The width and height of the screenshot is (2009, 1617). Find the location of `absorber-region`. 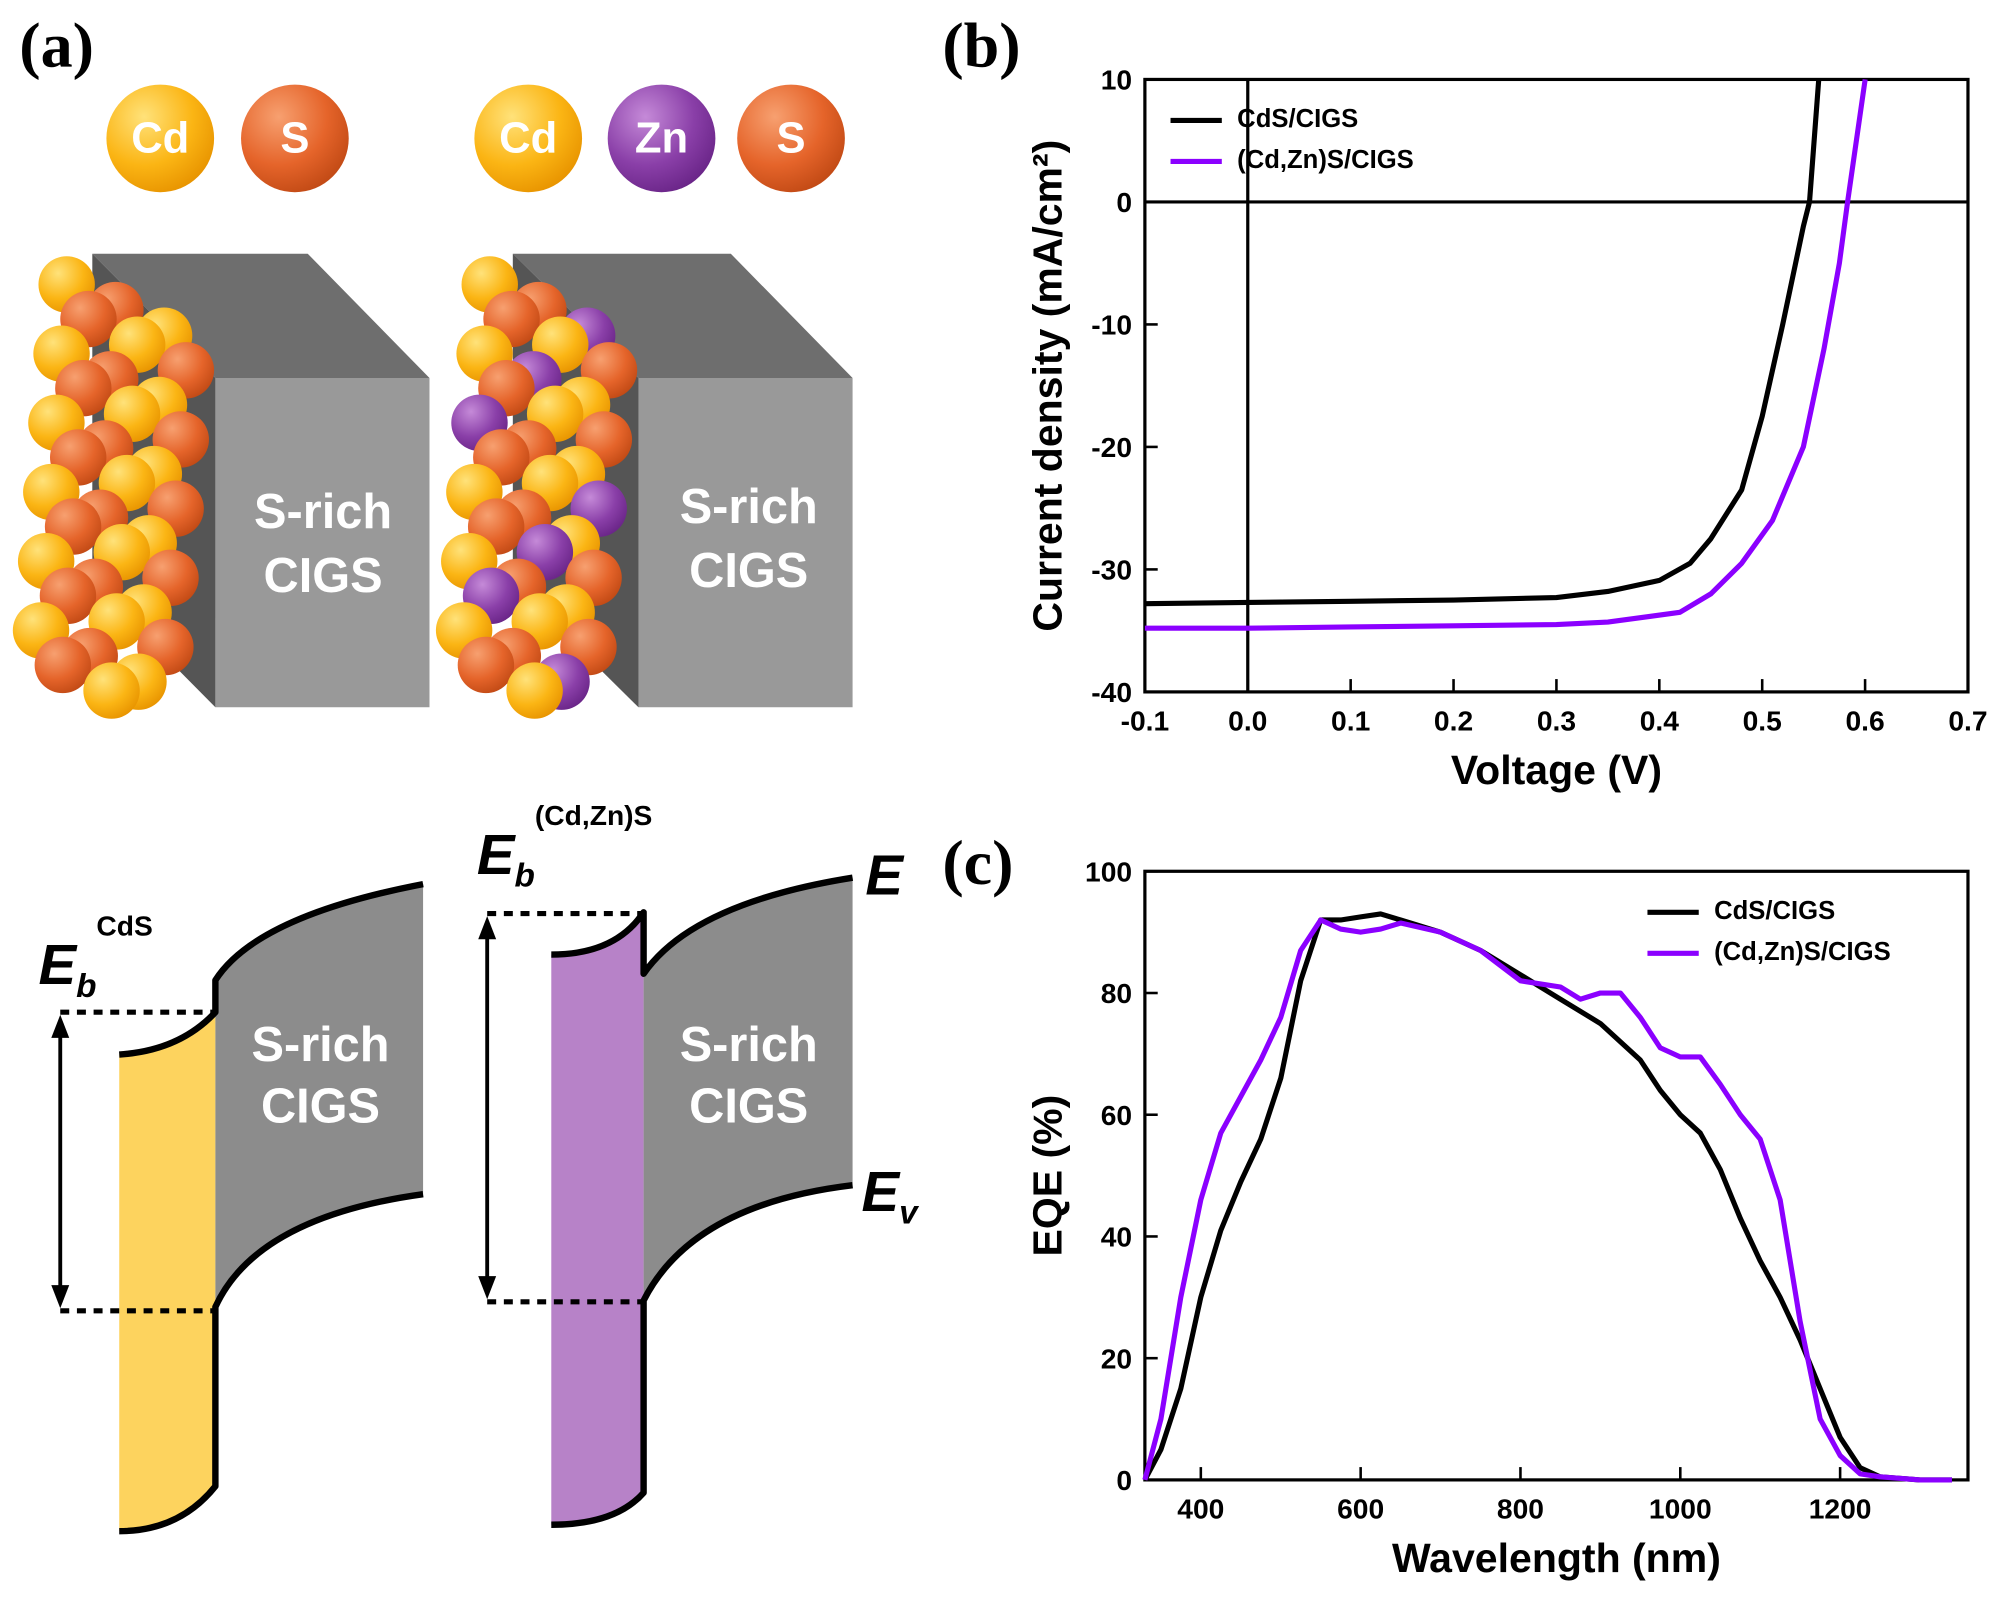

absorber-region is located at coordinates (748, 1089).